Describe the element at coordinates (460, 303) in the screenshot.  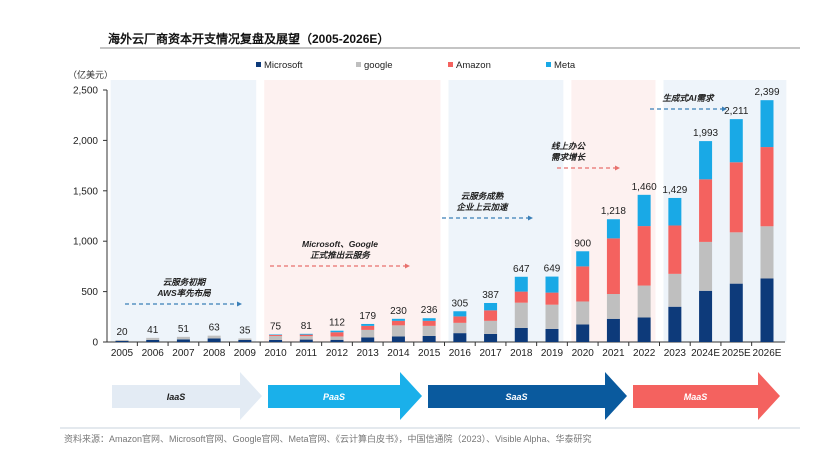
I see `total-label: 305` at that location.